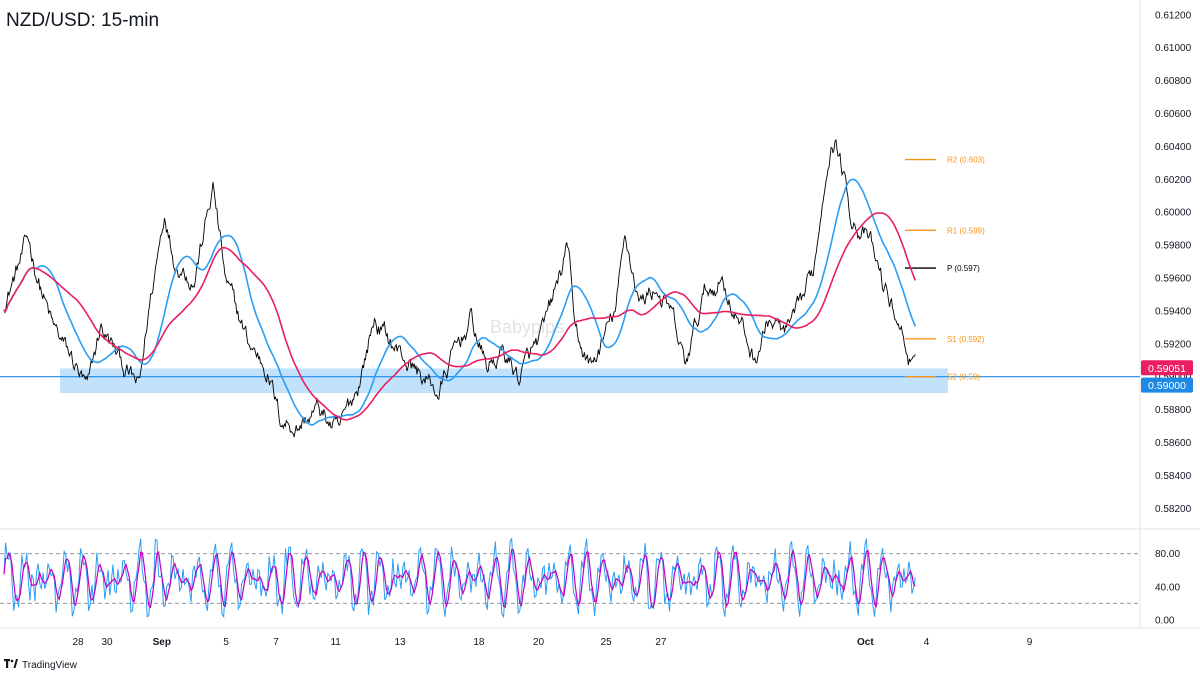 This screenshot has width=1200, height=675. What do you see at coordinates (539, 642) in the screenshot?
I see `x-tick-label: 20` at bounding box center [539, 642].